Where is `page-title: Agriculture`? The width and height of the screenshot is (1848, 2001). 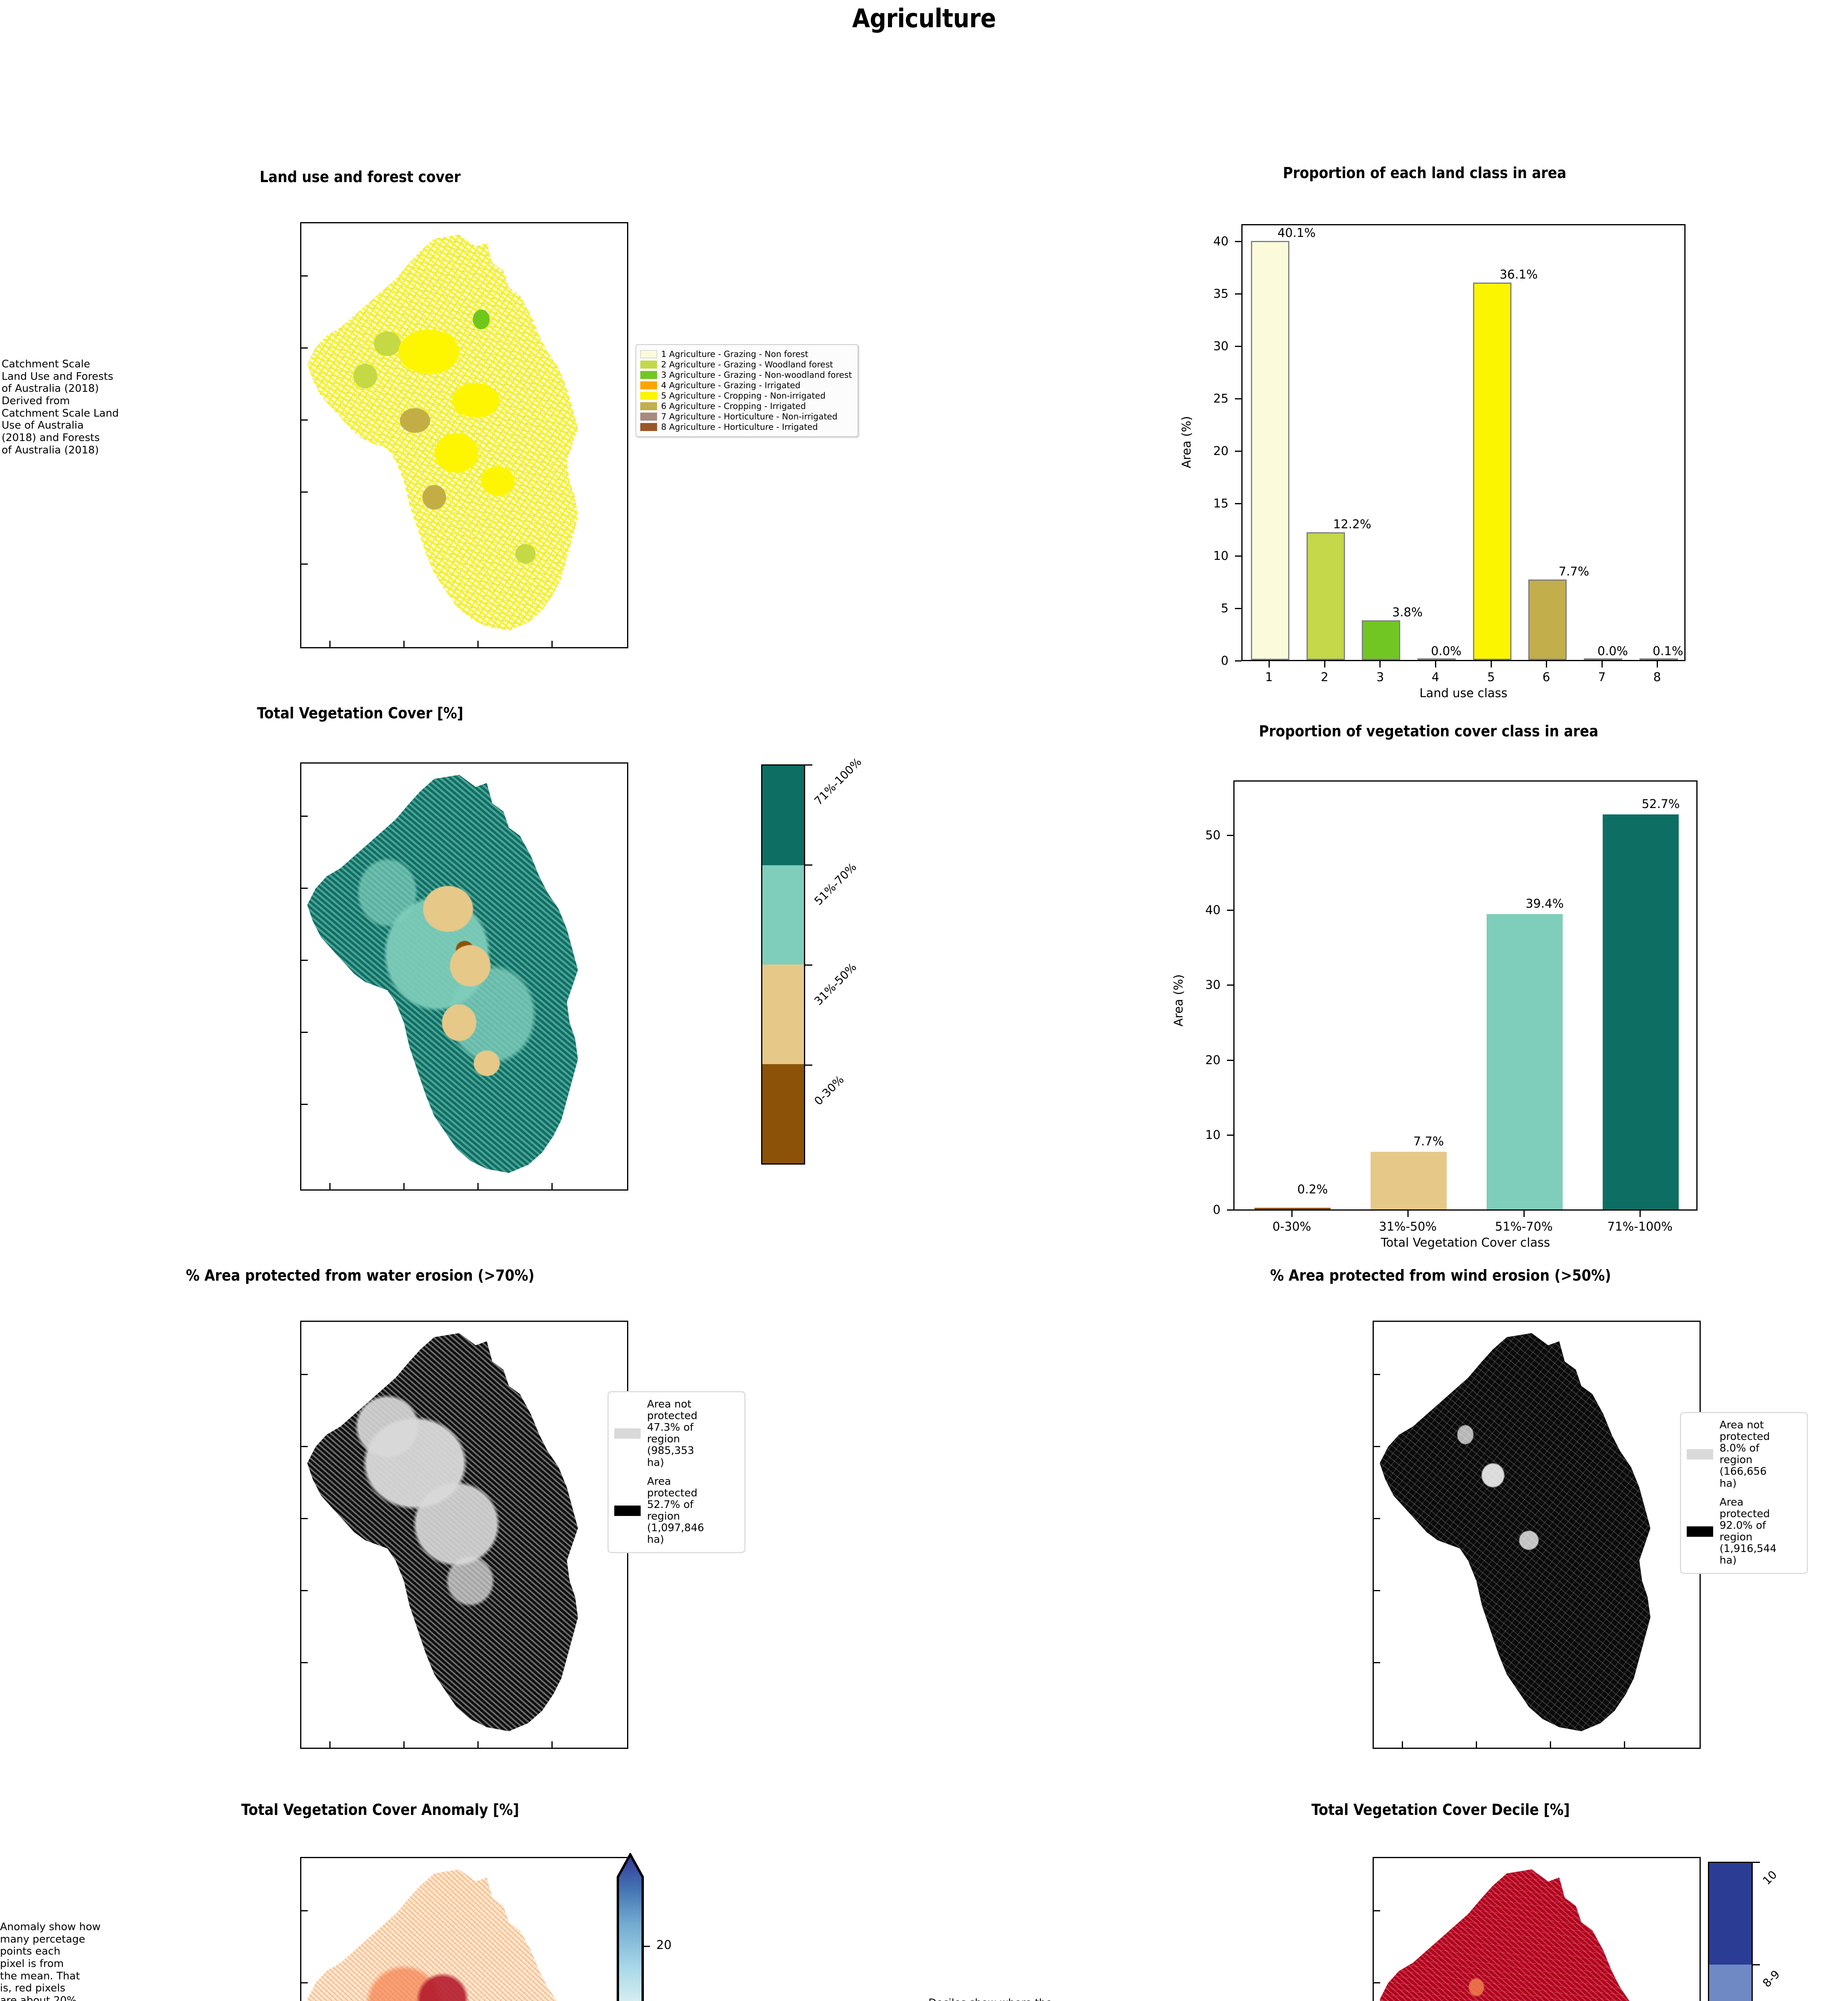
page-title: Agriculture is located at coordinates (924, 19).